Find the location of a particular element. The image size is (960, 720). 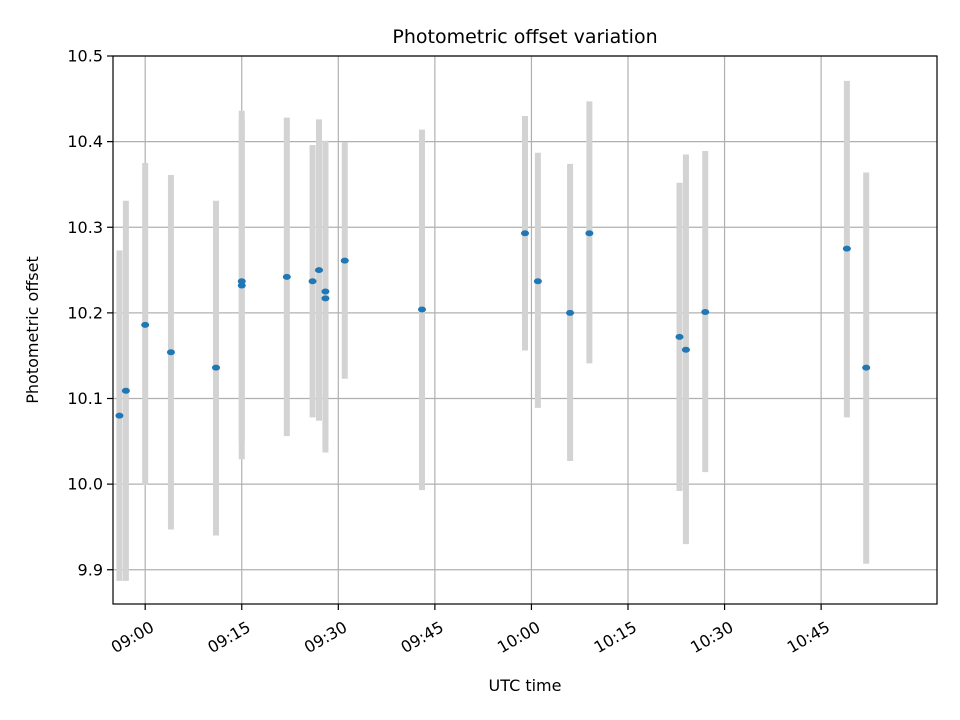

x-tick-label: 10:45 is located at coordinates (808, 637).